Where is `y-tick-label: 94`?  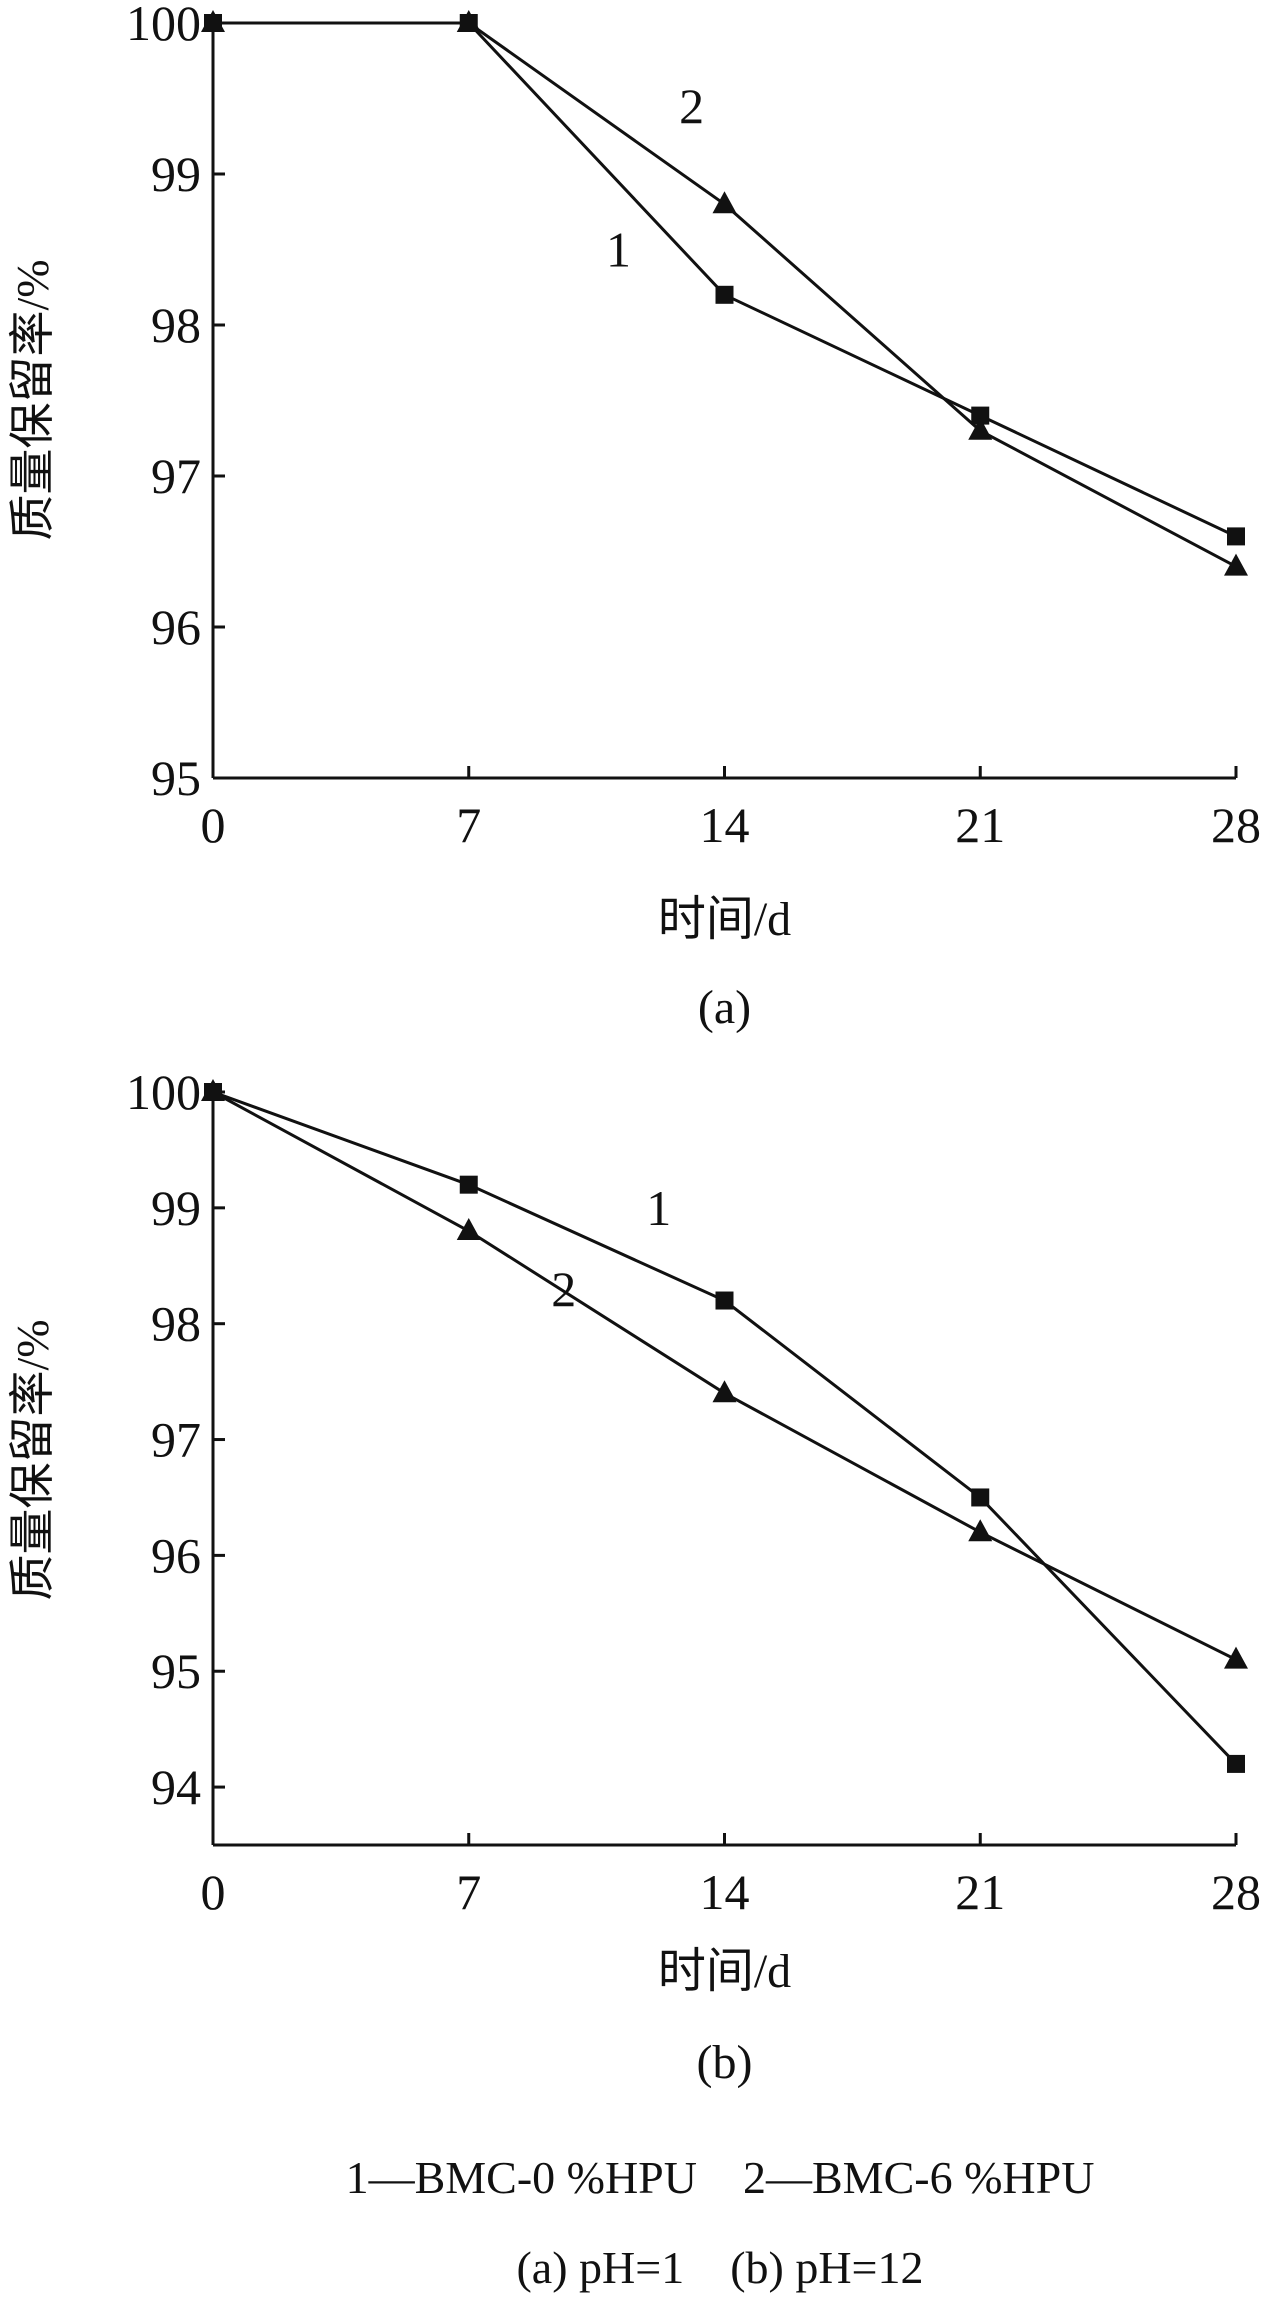 y-tick-label: 94 is located at coordinates (176, 1787).